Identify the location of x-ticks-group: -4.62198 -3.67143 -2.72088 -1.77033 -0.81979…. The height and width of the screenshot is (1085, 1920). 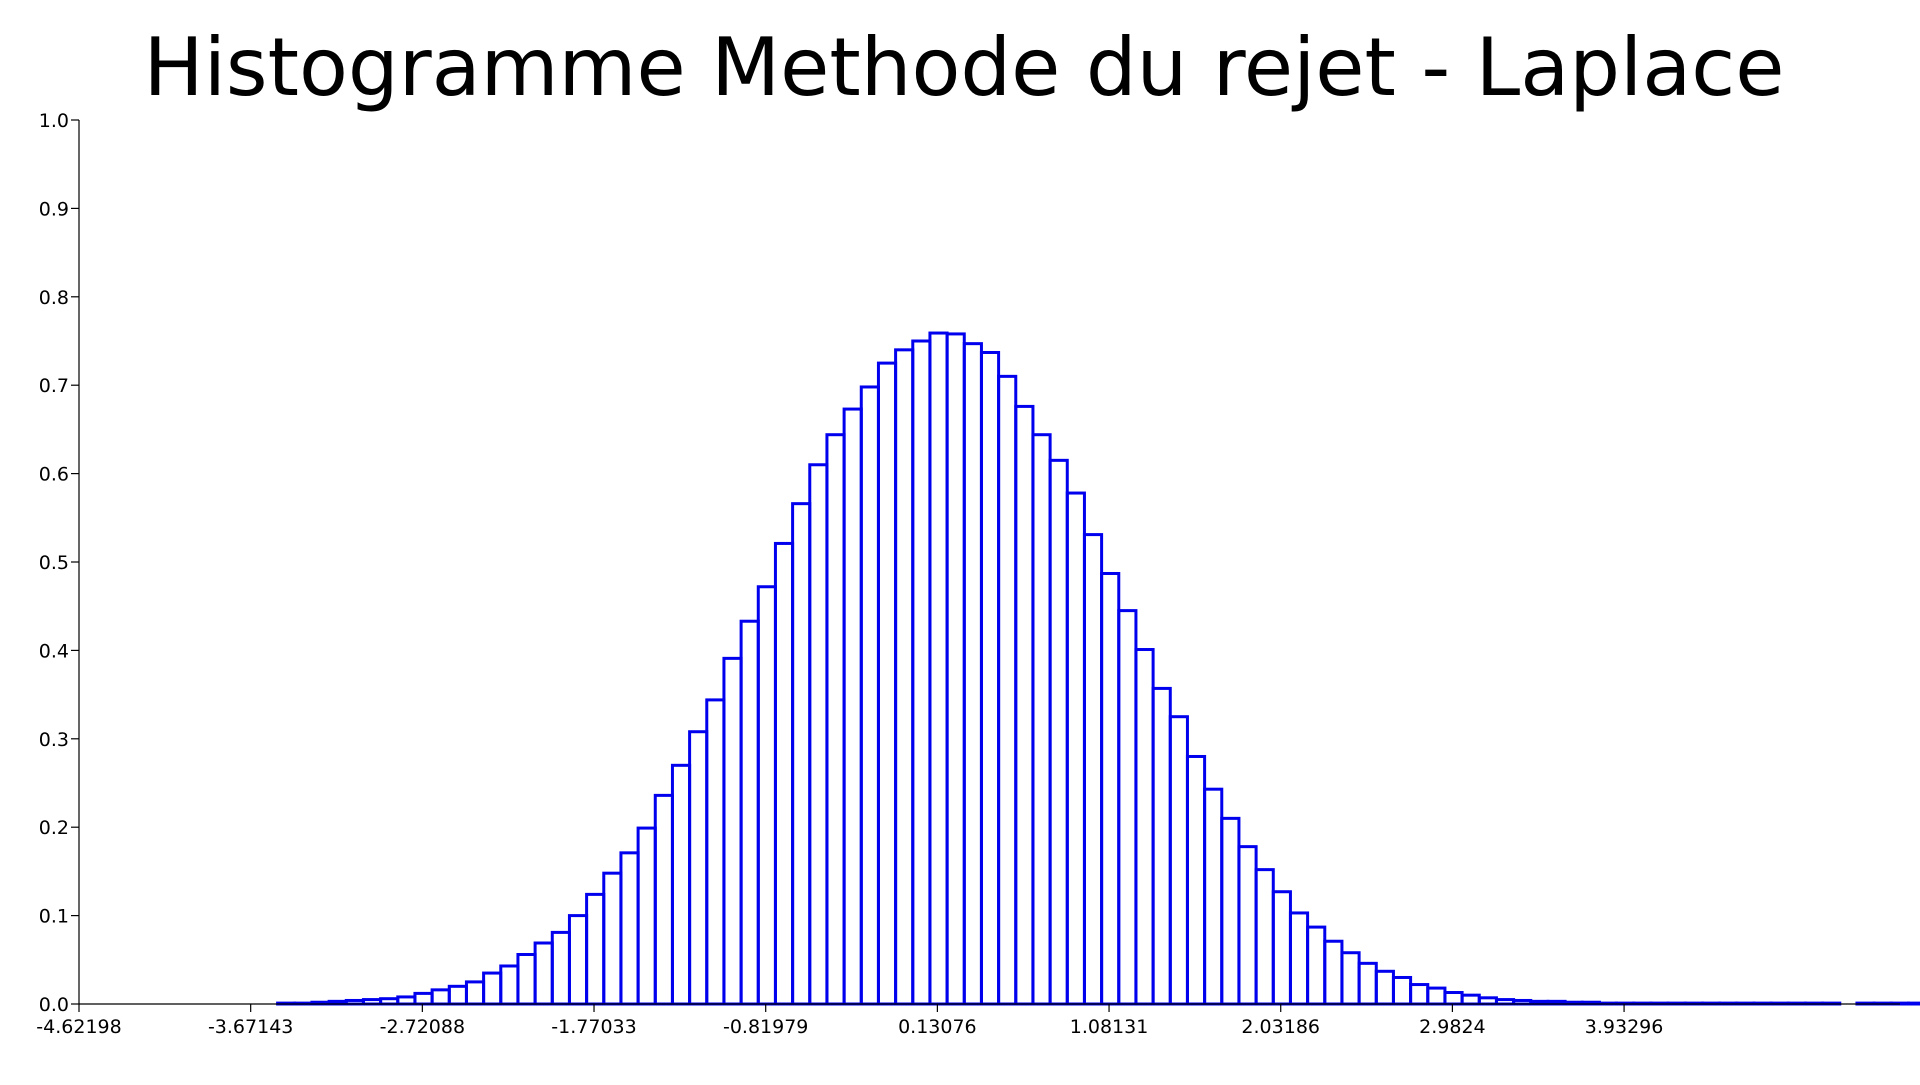
(849, 1021).